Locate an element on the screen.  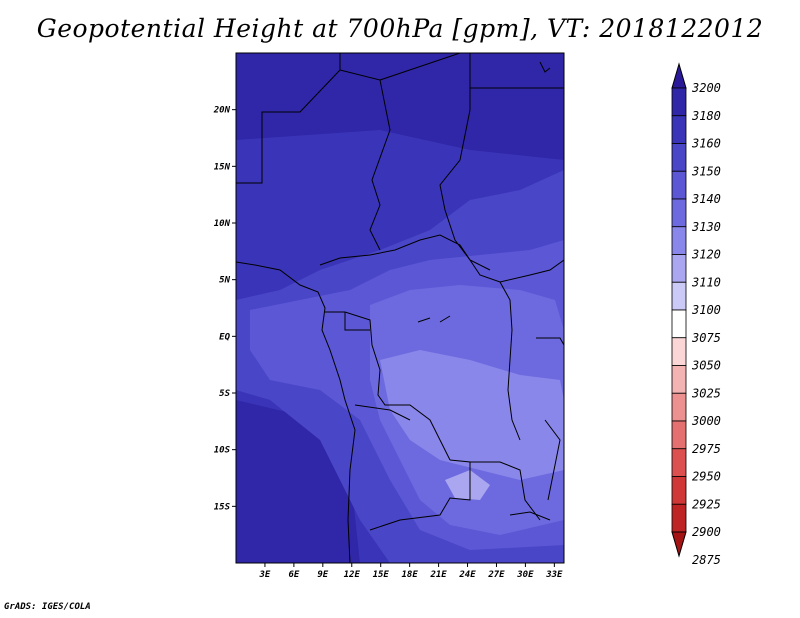
nile-delta is located at coordinates (545, 67).